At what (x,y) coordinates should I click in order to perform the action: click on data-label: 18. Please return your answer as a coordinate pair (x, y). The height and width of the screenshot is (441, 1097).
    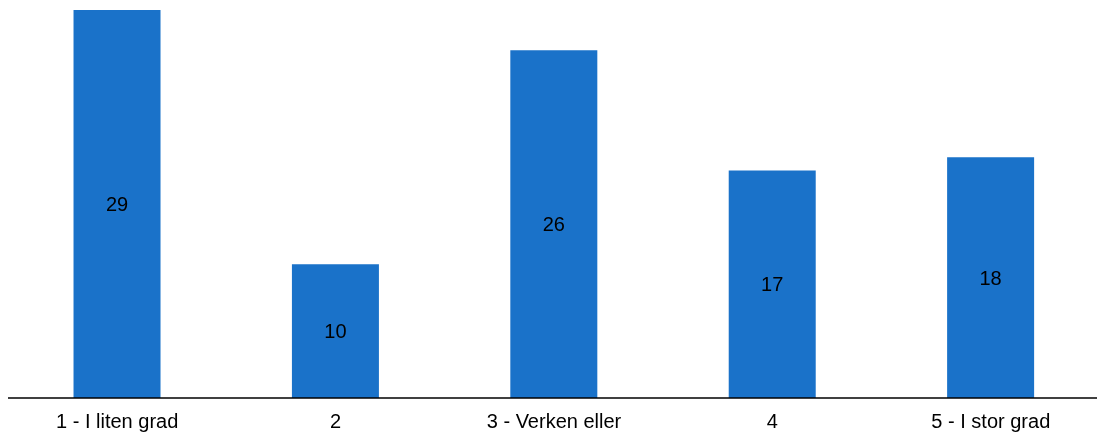
    Looking at the image, I should click on (990, 277).